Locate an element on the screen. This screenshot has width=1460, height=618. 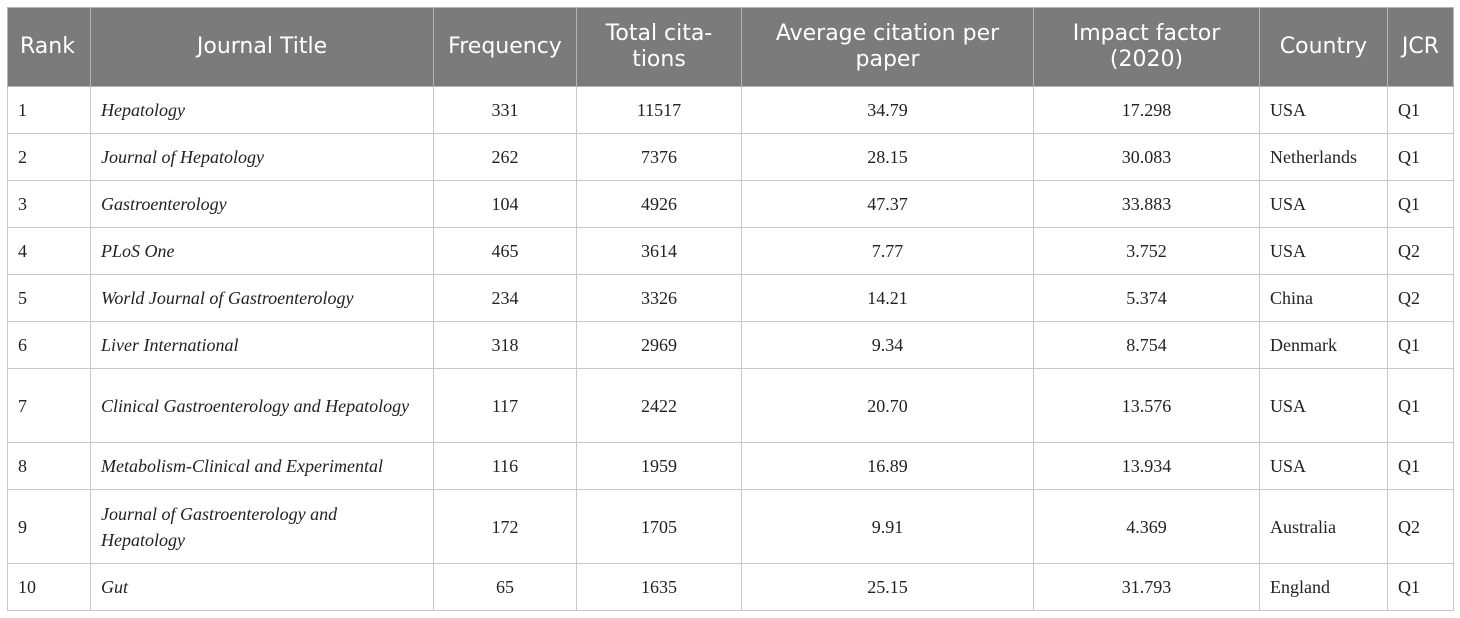
total-citations-cell: 7376 is located at coordinates (659, 157).